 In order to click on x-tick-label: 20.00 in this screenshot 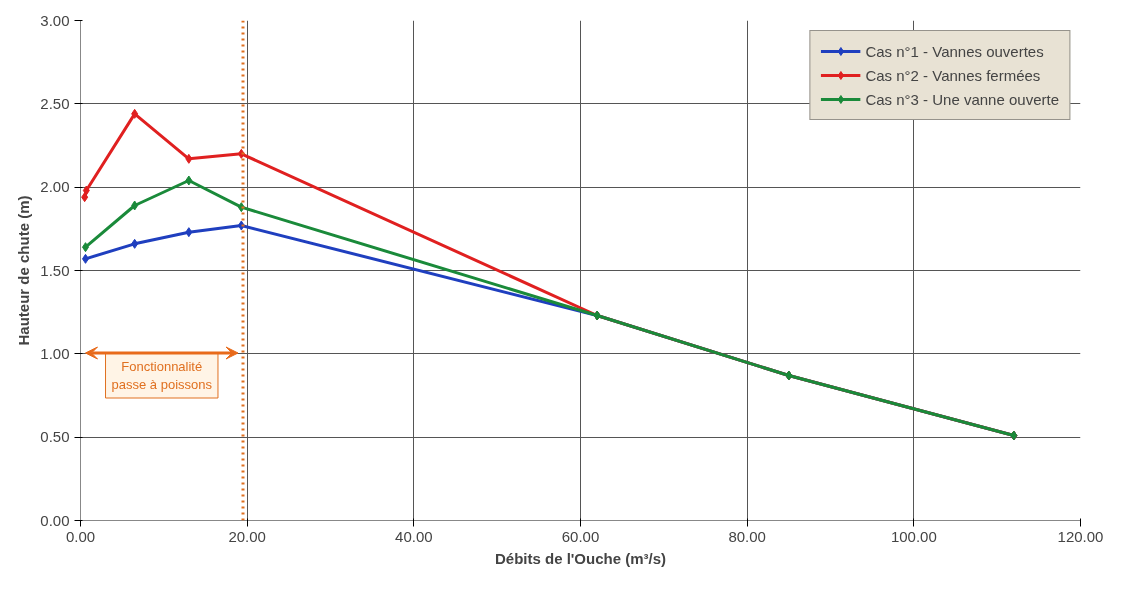, I will do `click(247, 536)`.